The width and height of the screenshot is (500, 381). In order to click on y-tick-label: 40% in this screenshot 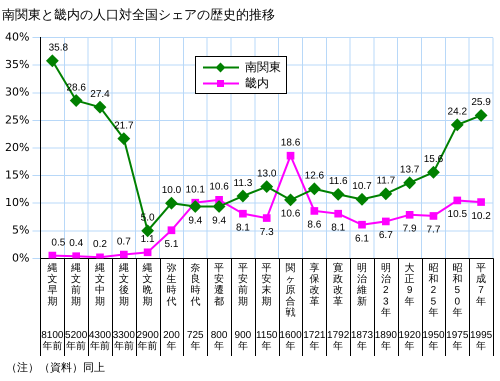, I will do `click(17, 37)`.